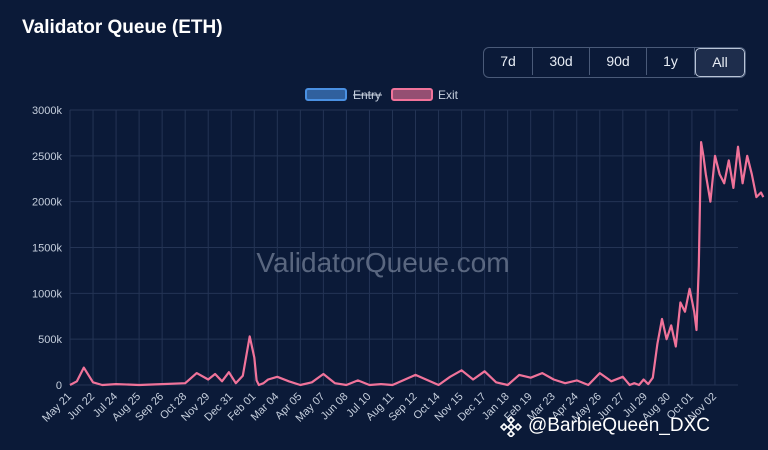  I want to click on y-tick-label: 0, so click(59, 386).